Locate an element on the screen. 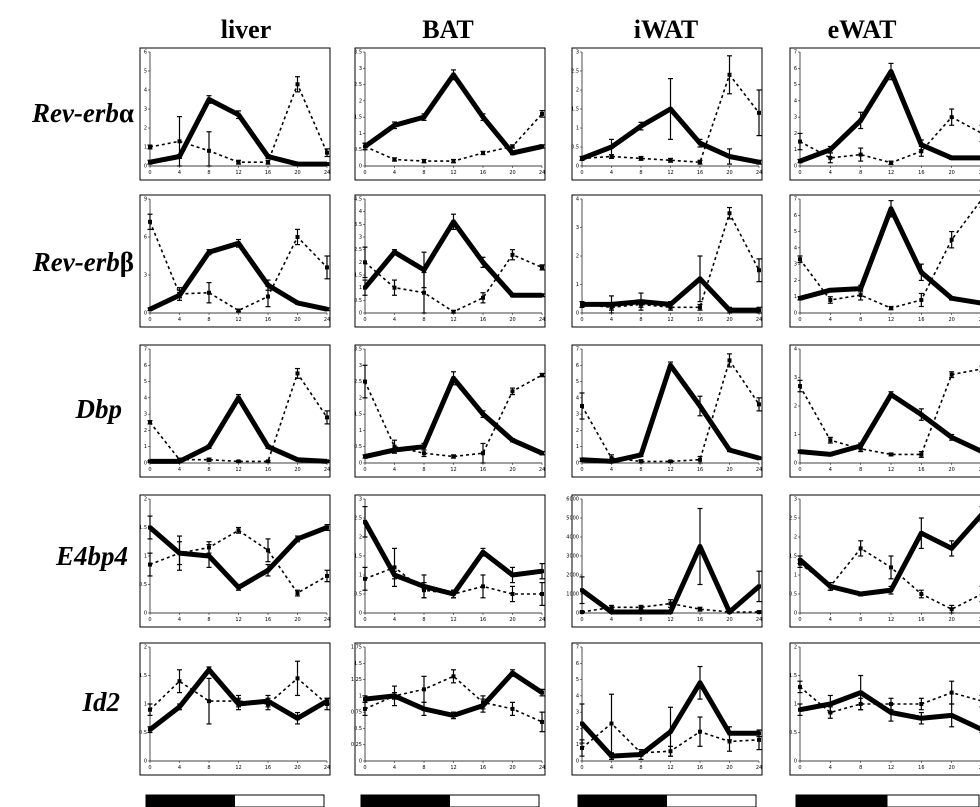 This screenshot has height=807, width=980. row-title-e4bp4: E4bp4 is located at coordinates (91, 556).